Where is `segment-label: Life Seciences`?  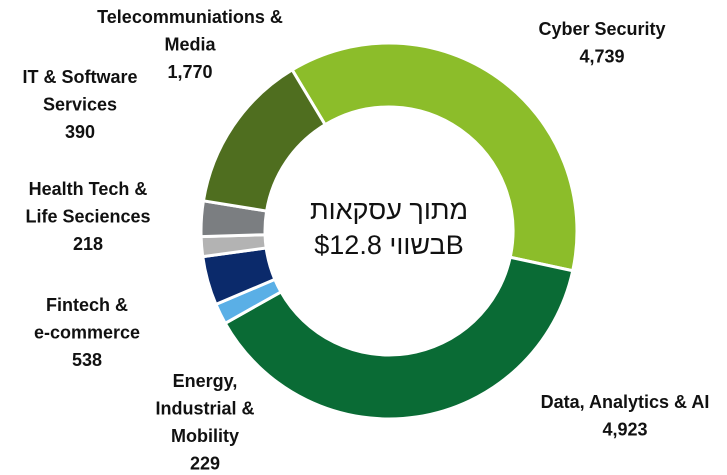 segment-label: Life Seciences is located at coordinates (87, 216).